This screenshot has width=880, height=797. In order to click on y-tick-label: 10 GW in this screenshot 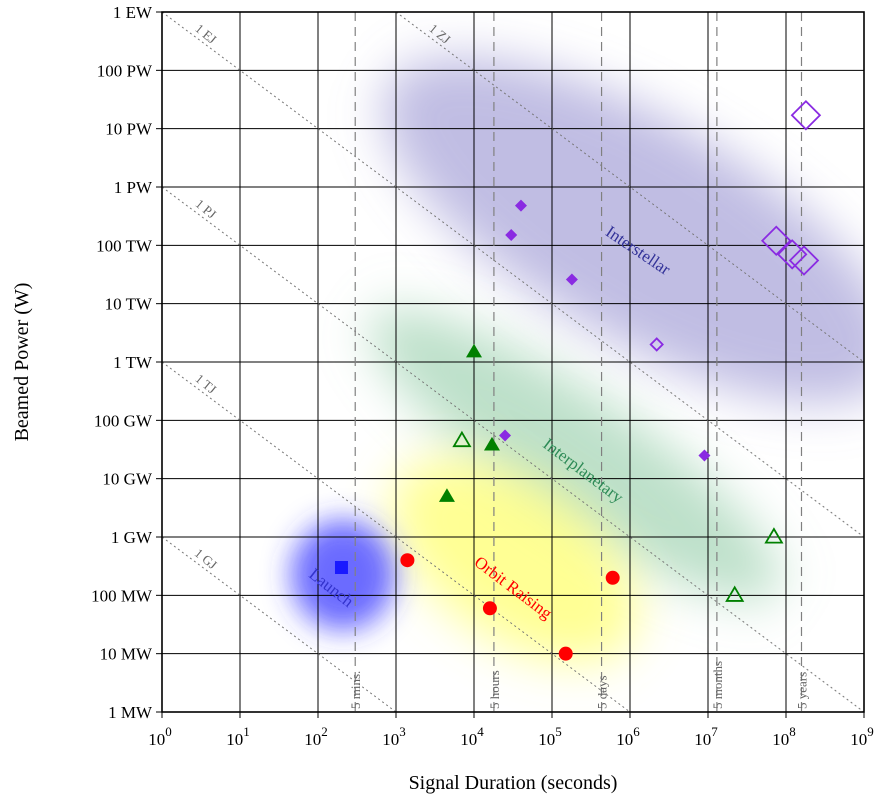, I will do `click(127, 479)`.